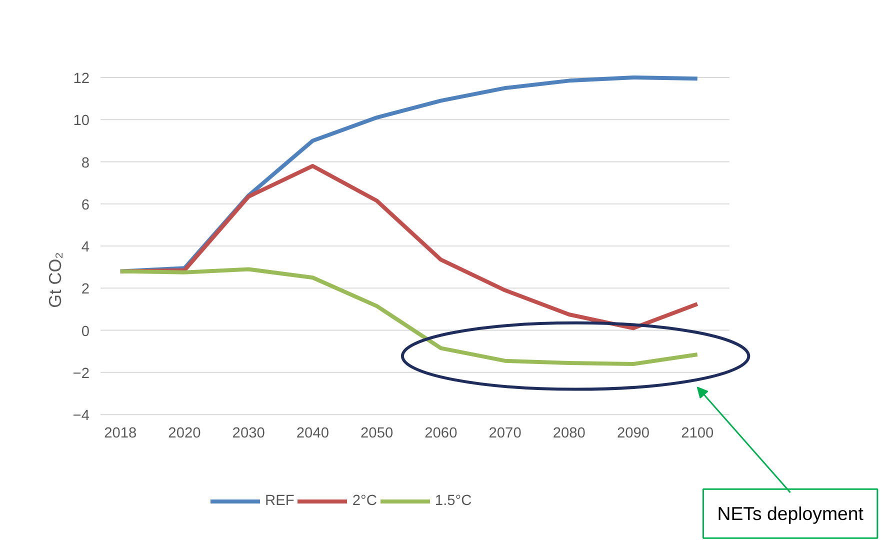 The image size is (886, 559). I want to click on legend-label: 1.5°C, so click(453, 501).